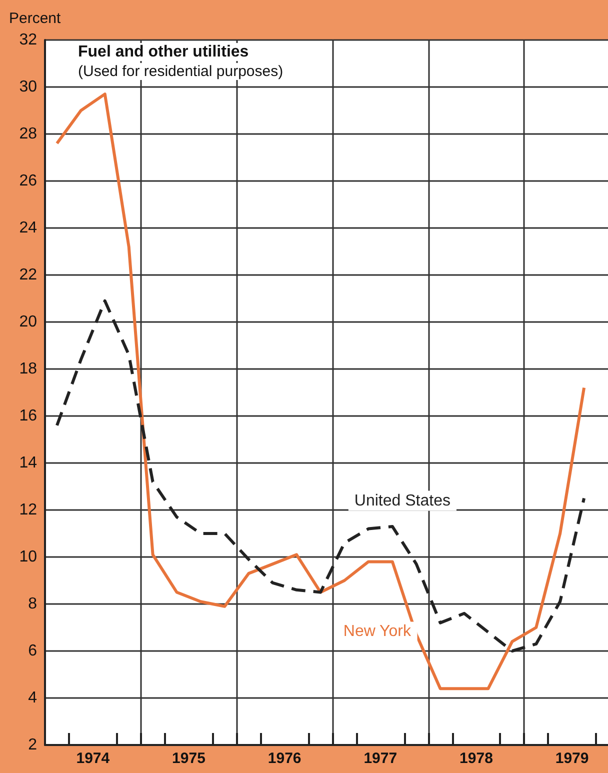  What do you see at coordinates (93, 758) in the screenshot?
I see `x-tick-label: 1974` at bounding box center [93, 758].